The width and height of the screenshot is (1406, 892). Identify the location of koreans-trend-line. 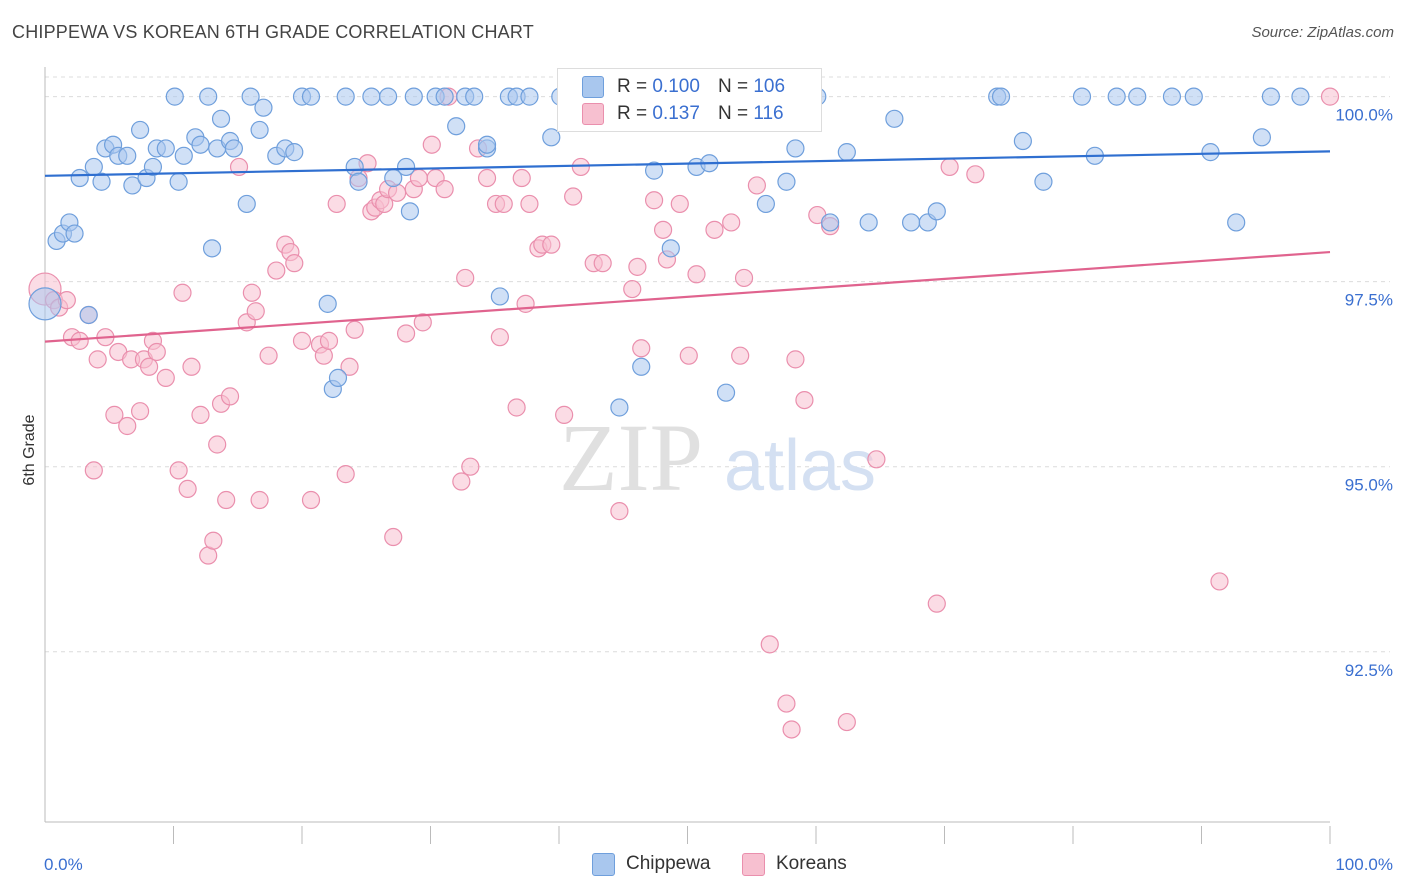
(687, 296).